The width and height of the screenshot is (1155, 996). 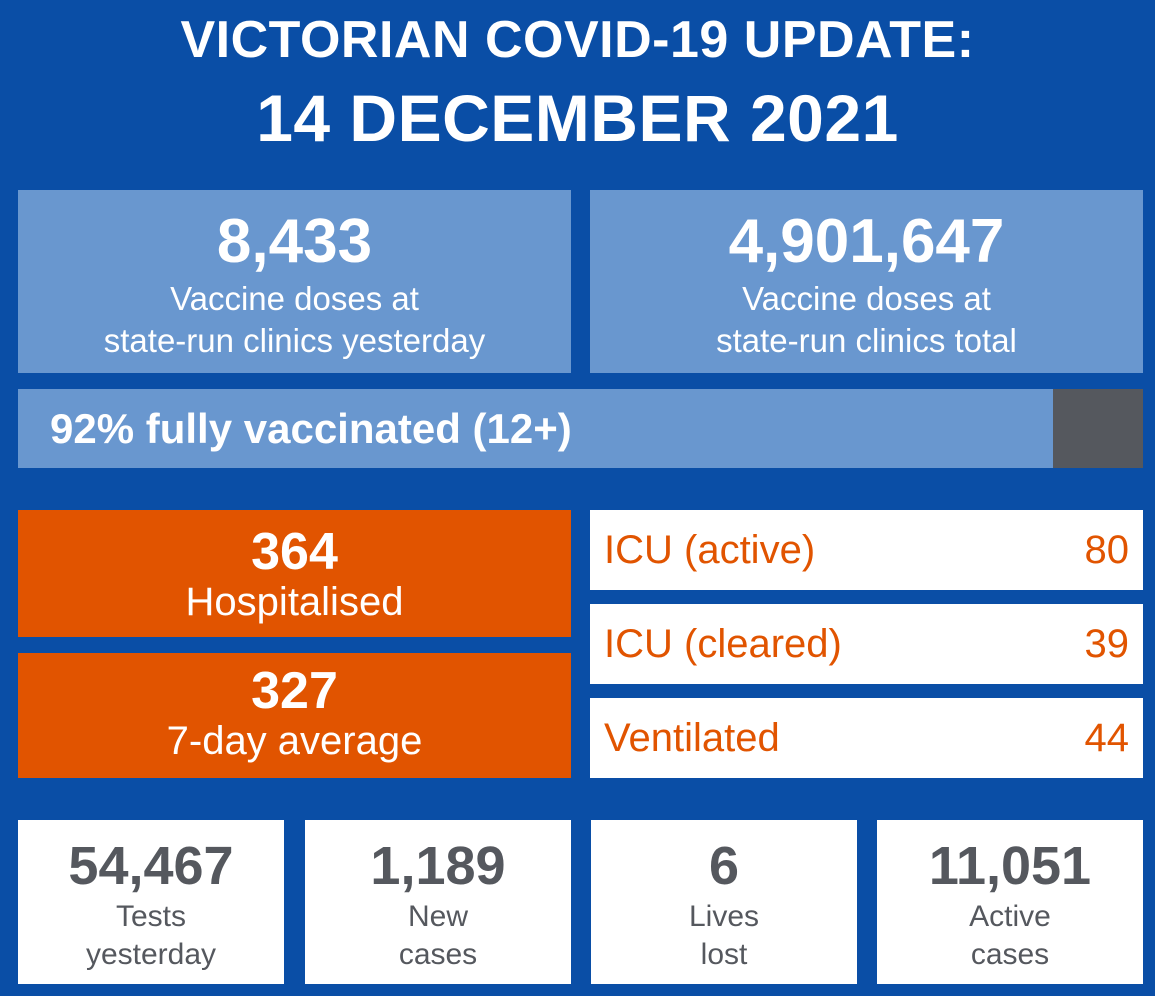 What do you see at coordinates (866, 241) in the screenshot?
I see `vaccine-total-value: 4,901,647` at bounding box center [866, 241].